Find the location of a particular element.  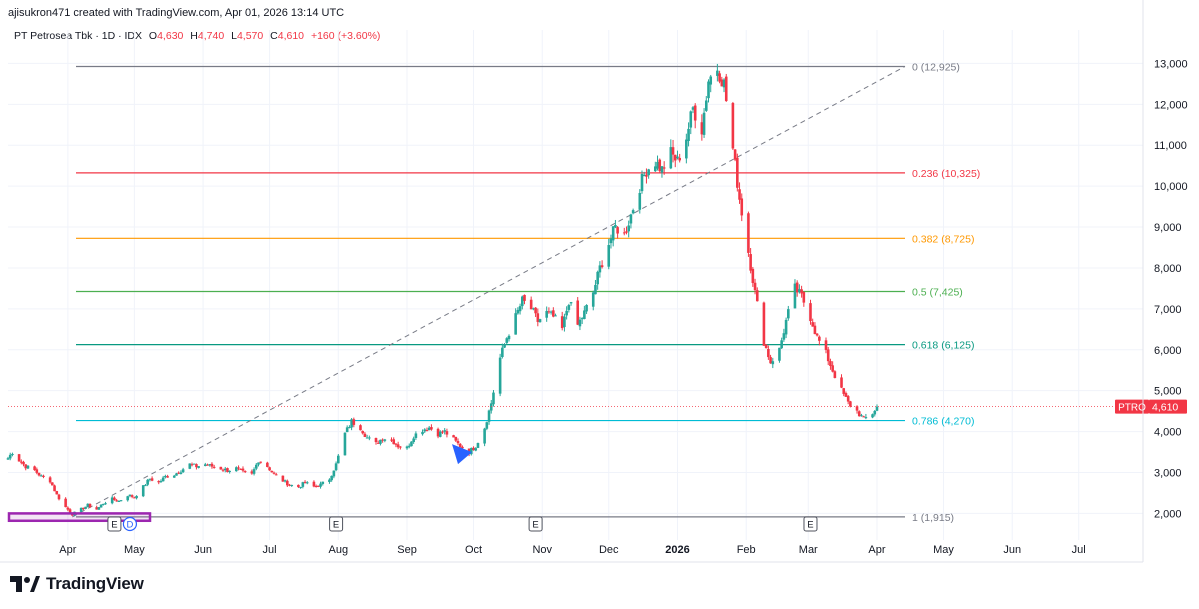

dividend-event-icon is located at coordinates (130, 524).